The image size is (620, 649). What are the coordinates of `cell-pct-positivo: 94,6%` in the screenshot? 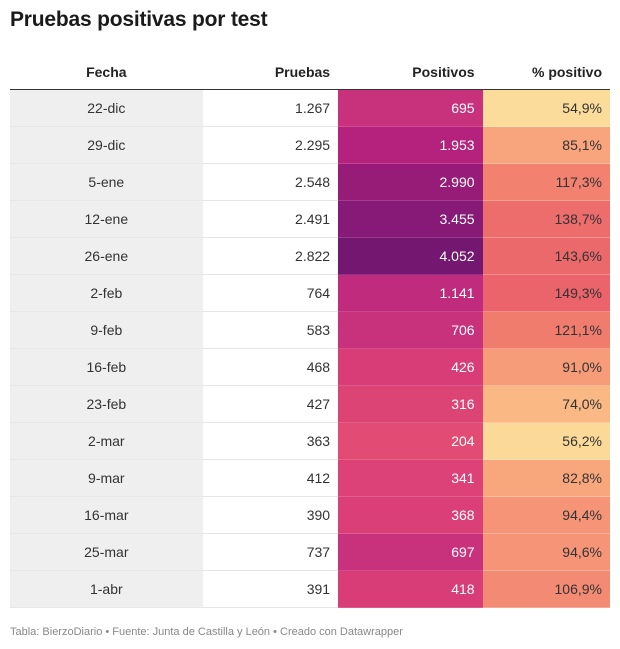 It's located at (546, 552).